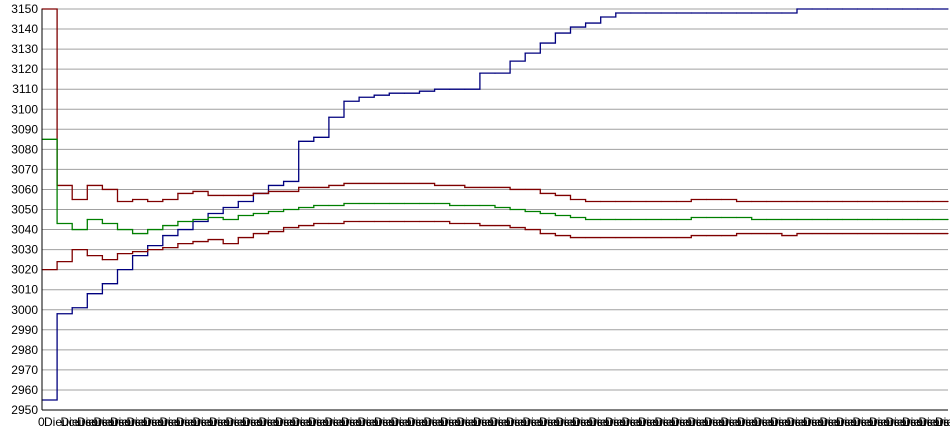  What do you see at coordinates (24, 109) in the screenshot?
I see `y-tick-label: 3100` at bounding box center [24, 109].